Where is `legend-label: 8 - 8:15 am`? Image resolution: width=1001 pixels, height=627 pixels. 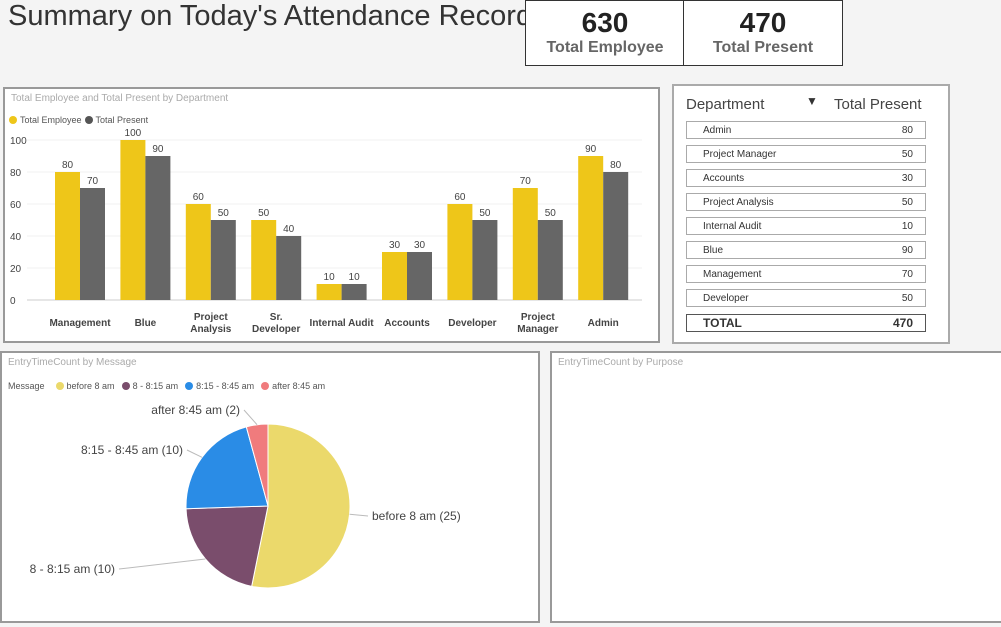 legend-label: 8 - 8:15 am is located at coordinates (155, 386).